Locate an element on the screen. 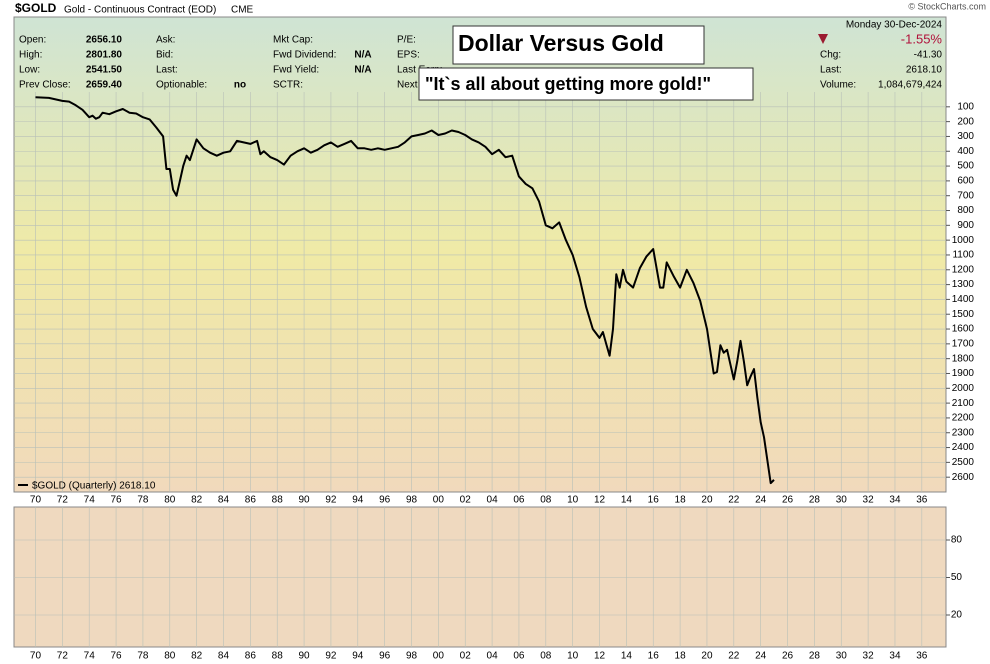 This screenshot has height=664, width=990. x-tick-label: 20 is located at coordinates (707, 500).